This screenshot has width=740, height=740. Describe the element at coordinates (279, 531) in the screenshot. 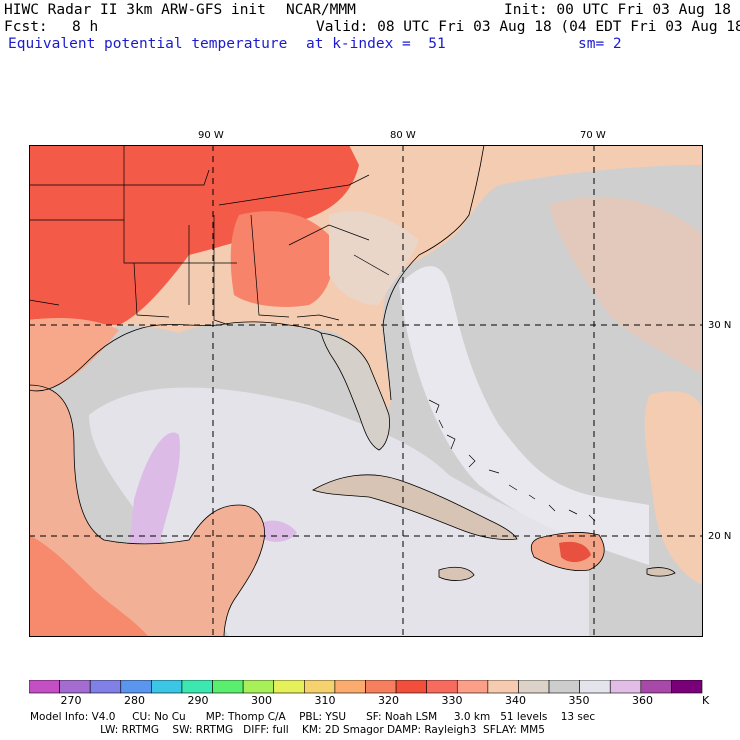

I see `purple-field-caribbean` at that location.